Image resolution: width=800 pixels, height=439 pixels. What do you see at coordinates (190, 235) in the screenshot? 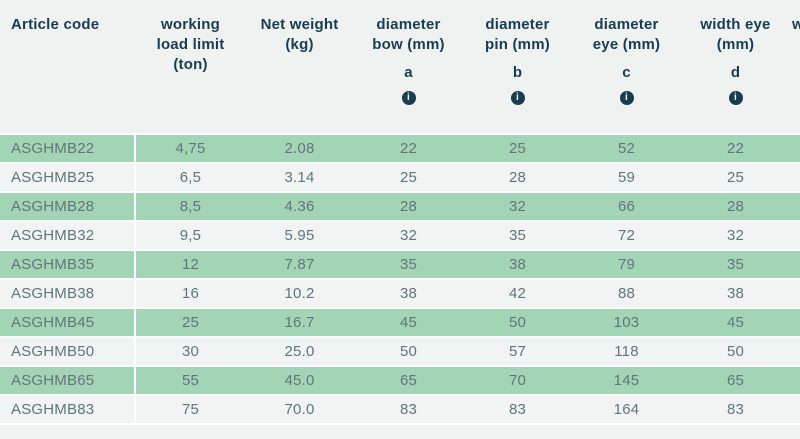
I see `cell-working_load_limit: 9,5` at bounding box center [190, 235].